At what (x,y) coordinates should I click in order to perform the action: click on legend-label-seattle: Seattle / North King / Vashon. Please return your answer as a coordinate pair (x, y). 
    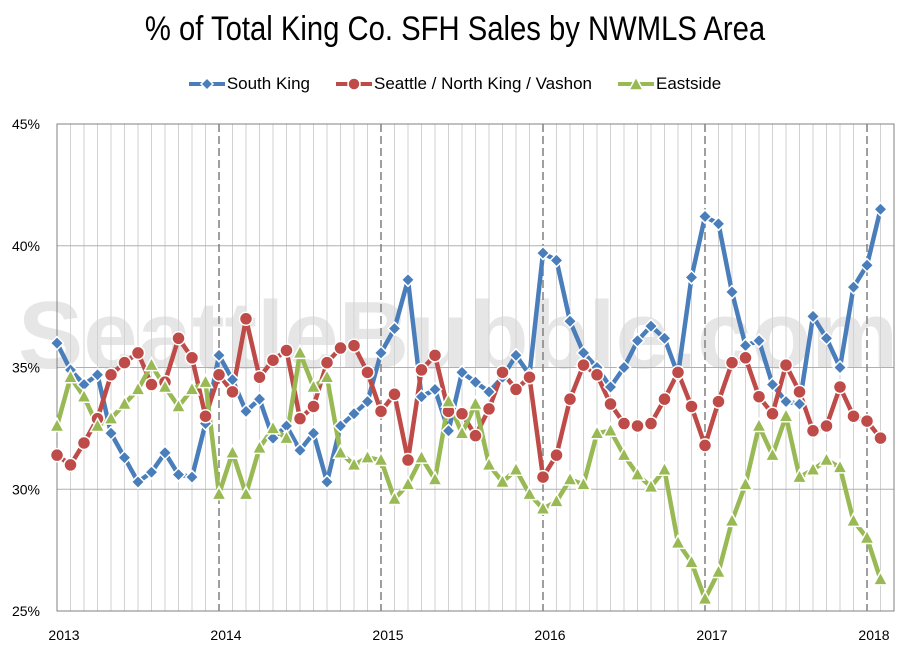
    Looking at the image, I should click on (483, 83).